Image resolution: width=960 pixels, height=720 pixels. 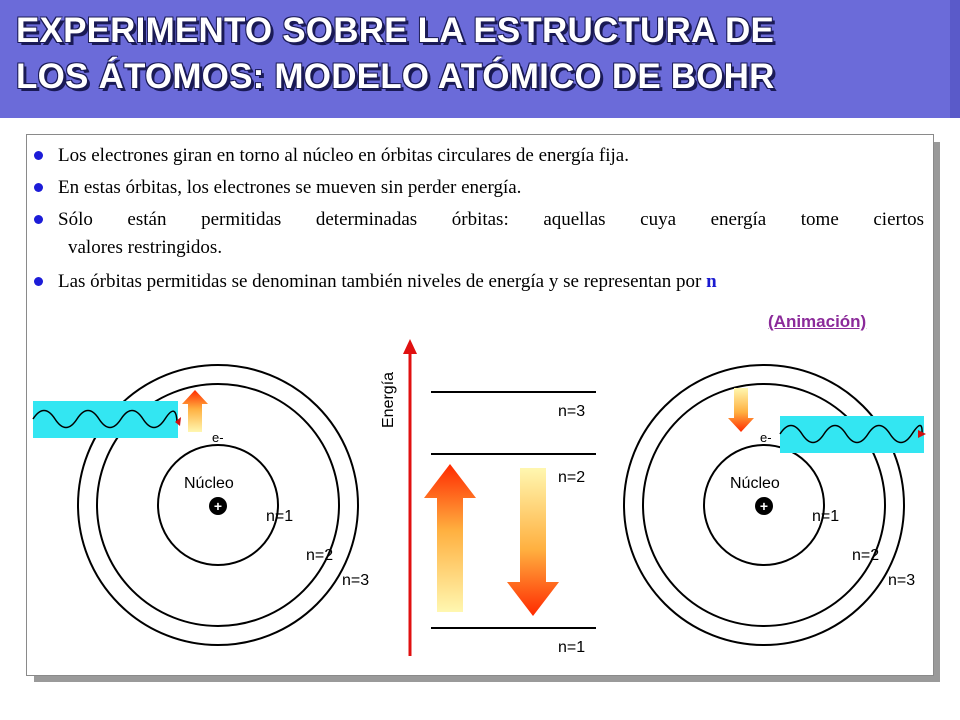 What do you see at coordinates (711, 281) in the screenshot?
I see `quantum-number-n: n` at bounding box center [711, 281].